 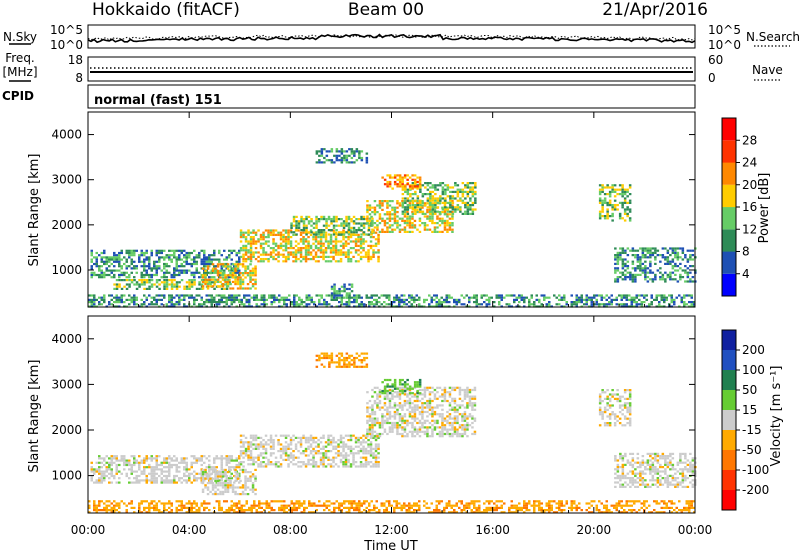 I want to click on power-colorbar-label-3: 16, so click(x=749, y=207).